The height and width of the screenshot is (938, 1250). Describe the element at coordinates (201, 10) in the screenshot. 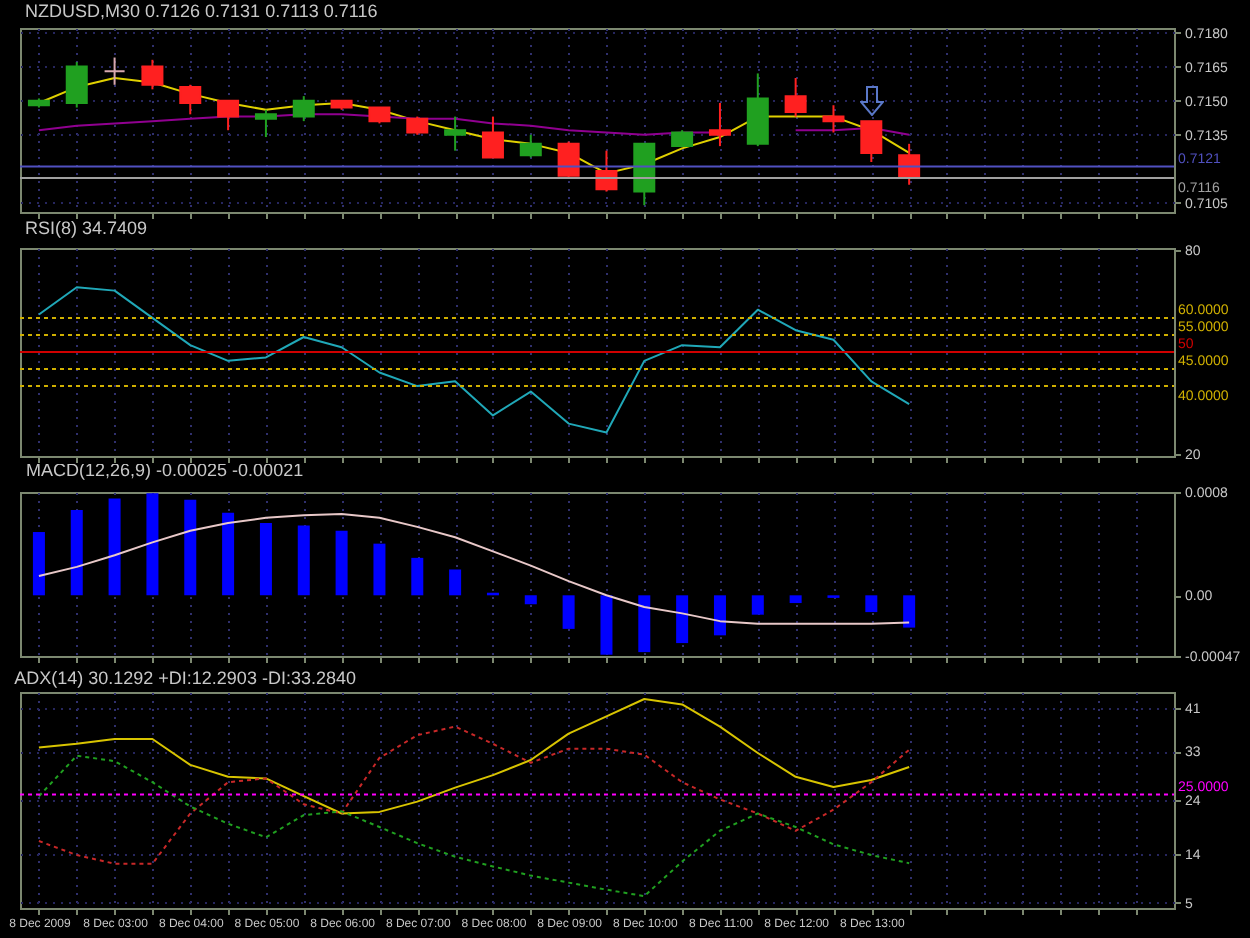

I see `chart-title: NZDUSD,M30 0.7126 0.7131 0.7113 0.7116` at that location.